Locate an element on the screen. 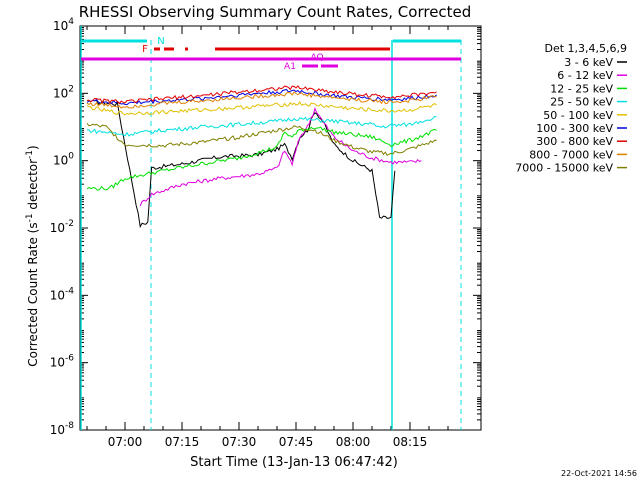 The width and height of the screenshot is (640, 480). y-tick-label: 10⁻⁴ is located at coordinates (62, 294).